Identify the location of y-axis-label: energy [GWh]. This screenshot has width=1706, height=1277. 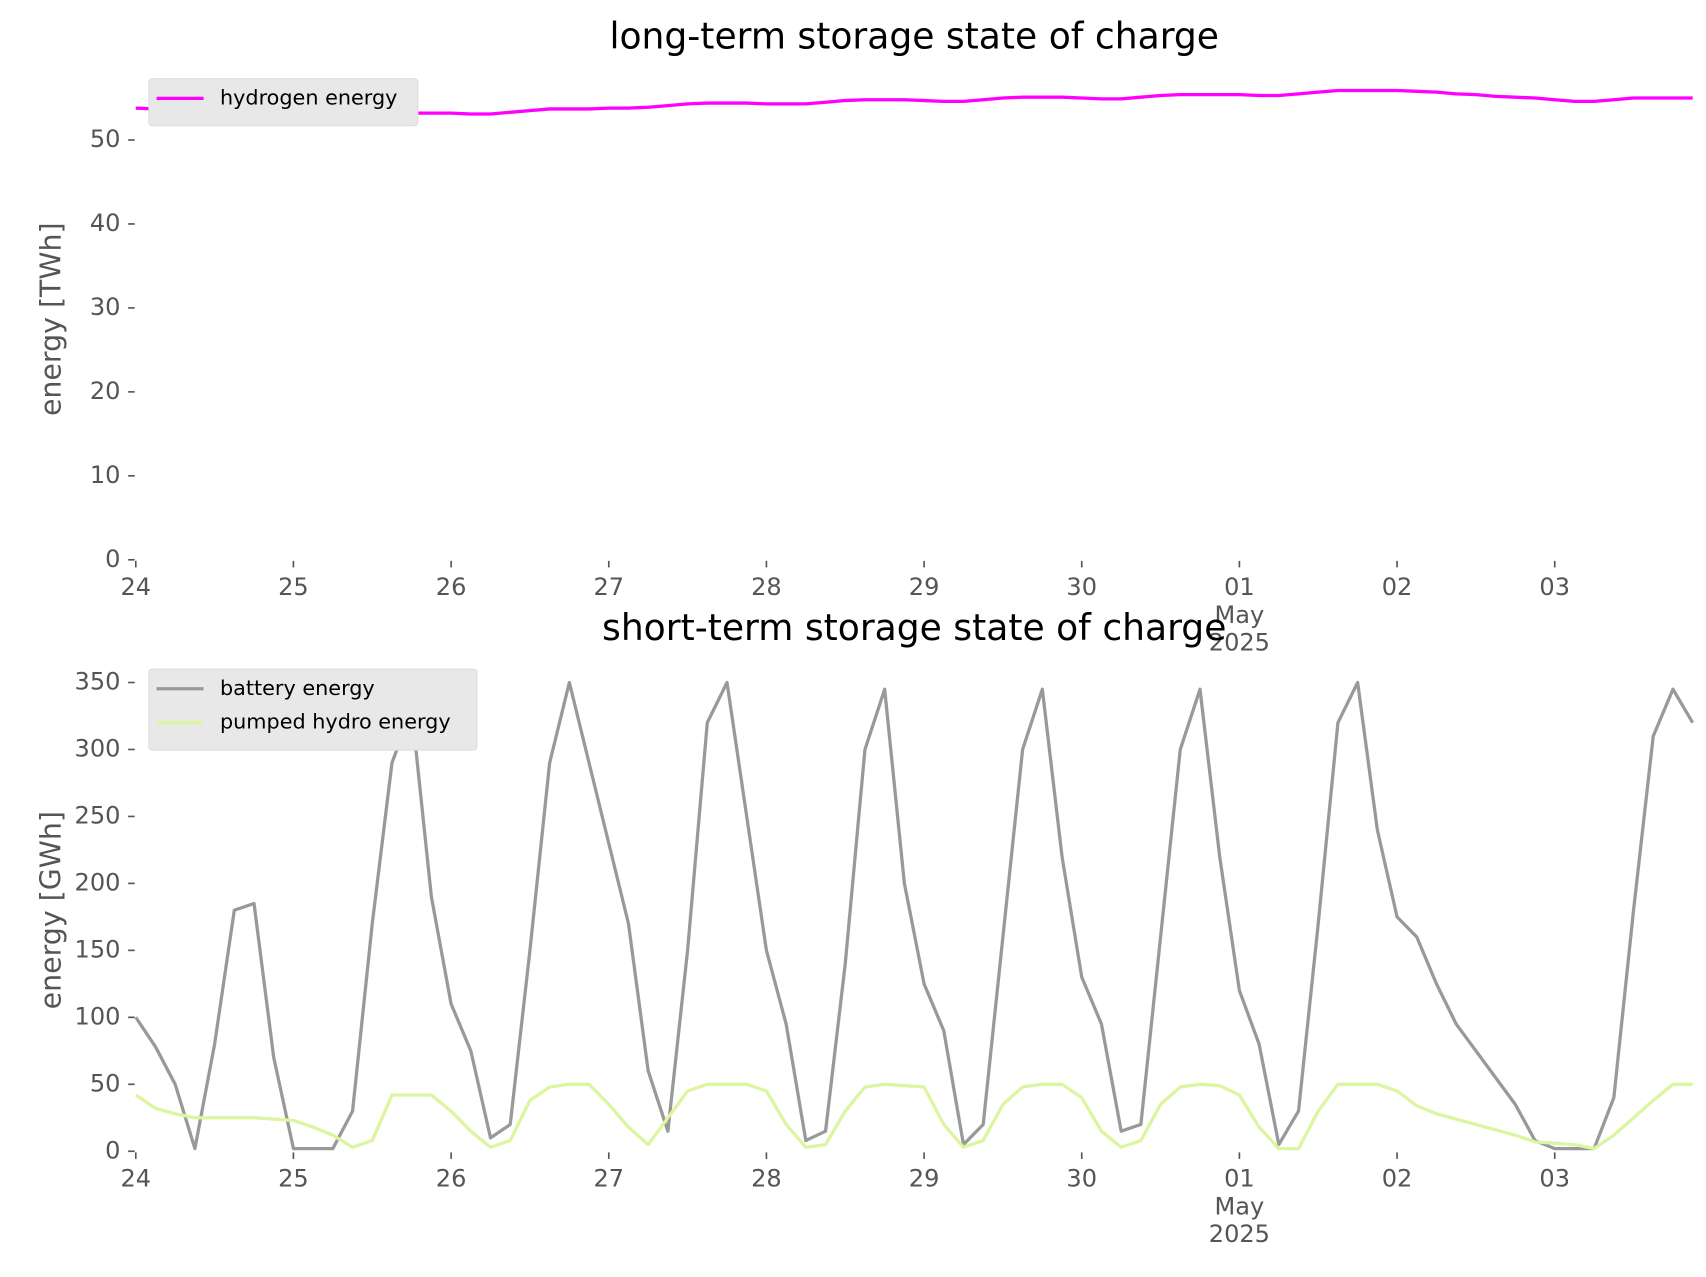
(51, 910).